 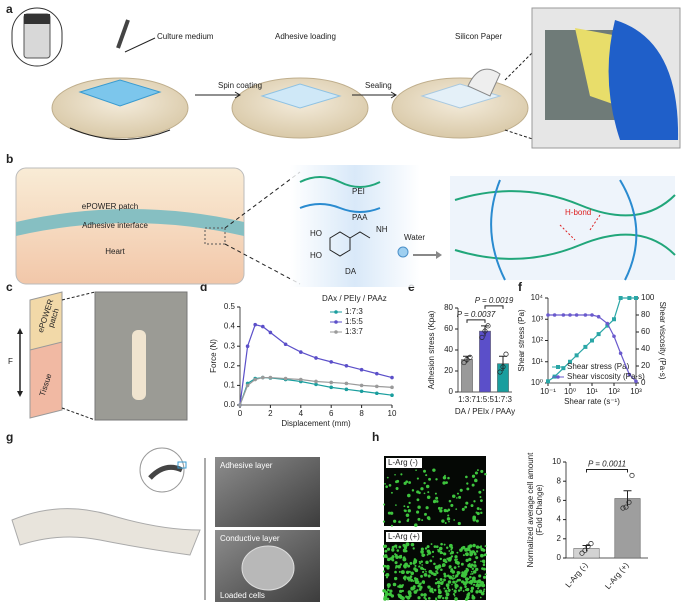 I want to click on annotation: Silicon Paper, so click(x=478, y=36).